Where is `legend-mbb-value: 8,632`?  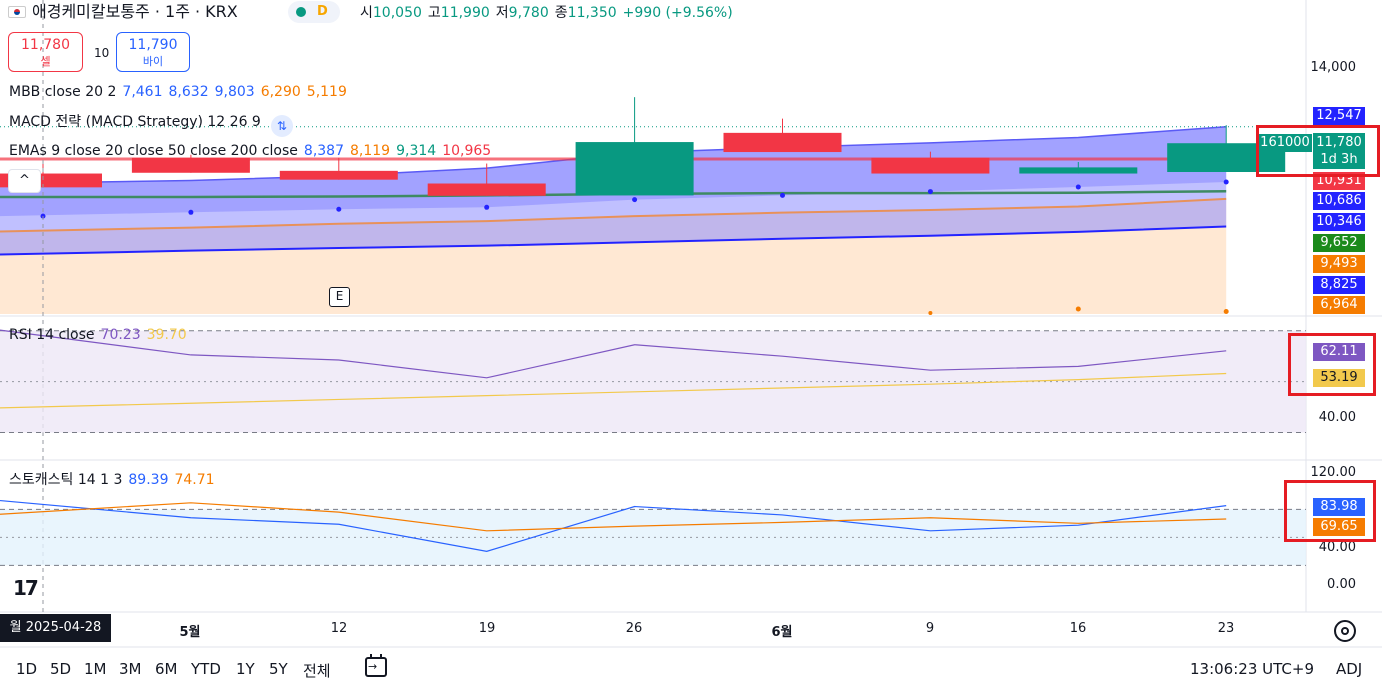
legend-mbb-value: 8,632 is located at coordinates (188, 92).